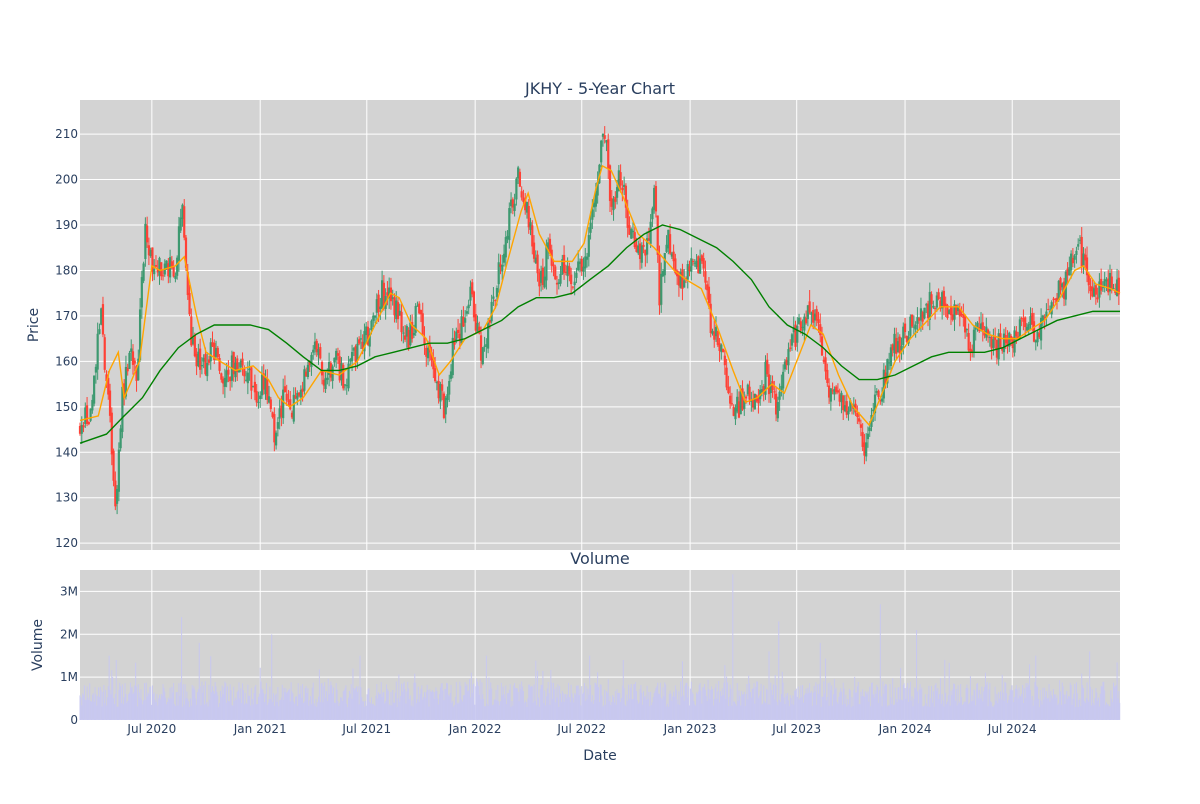 The image size is (1200, 804). Describe the element at coordinates (1012, 729) in the screenshot. I see `x-tick-label: Jul 2024` at that location.